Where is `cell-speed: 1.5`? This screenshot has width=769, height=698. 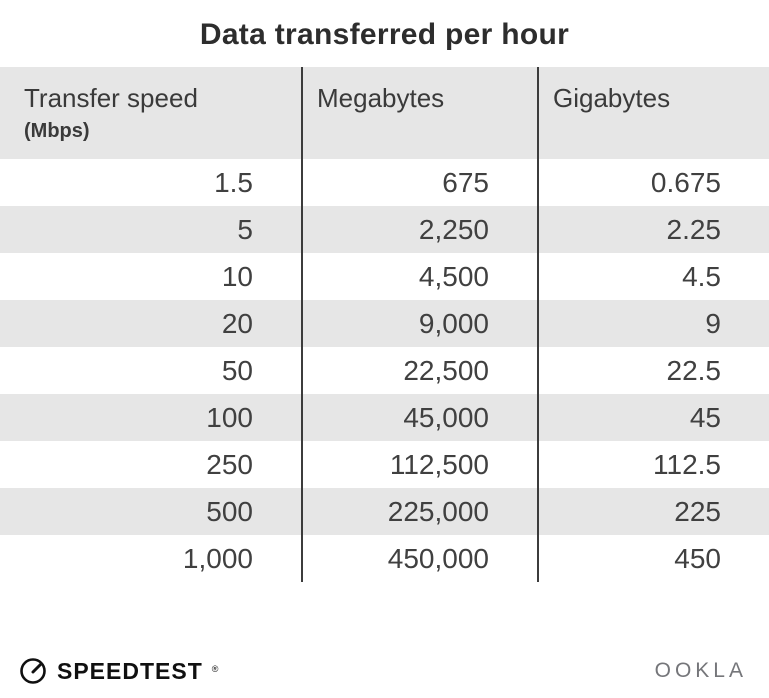 cell-speed: 1.5 is located at coordinates (233, 182).